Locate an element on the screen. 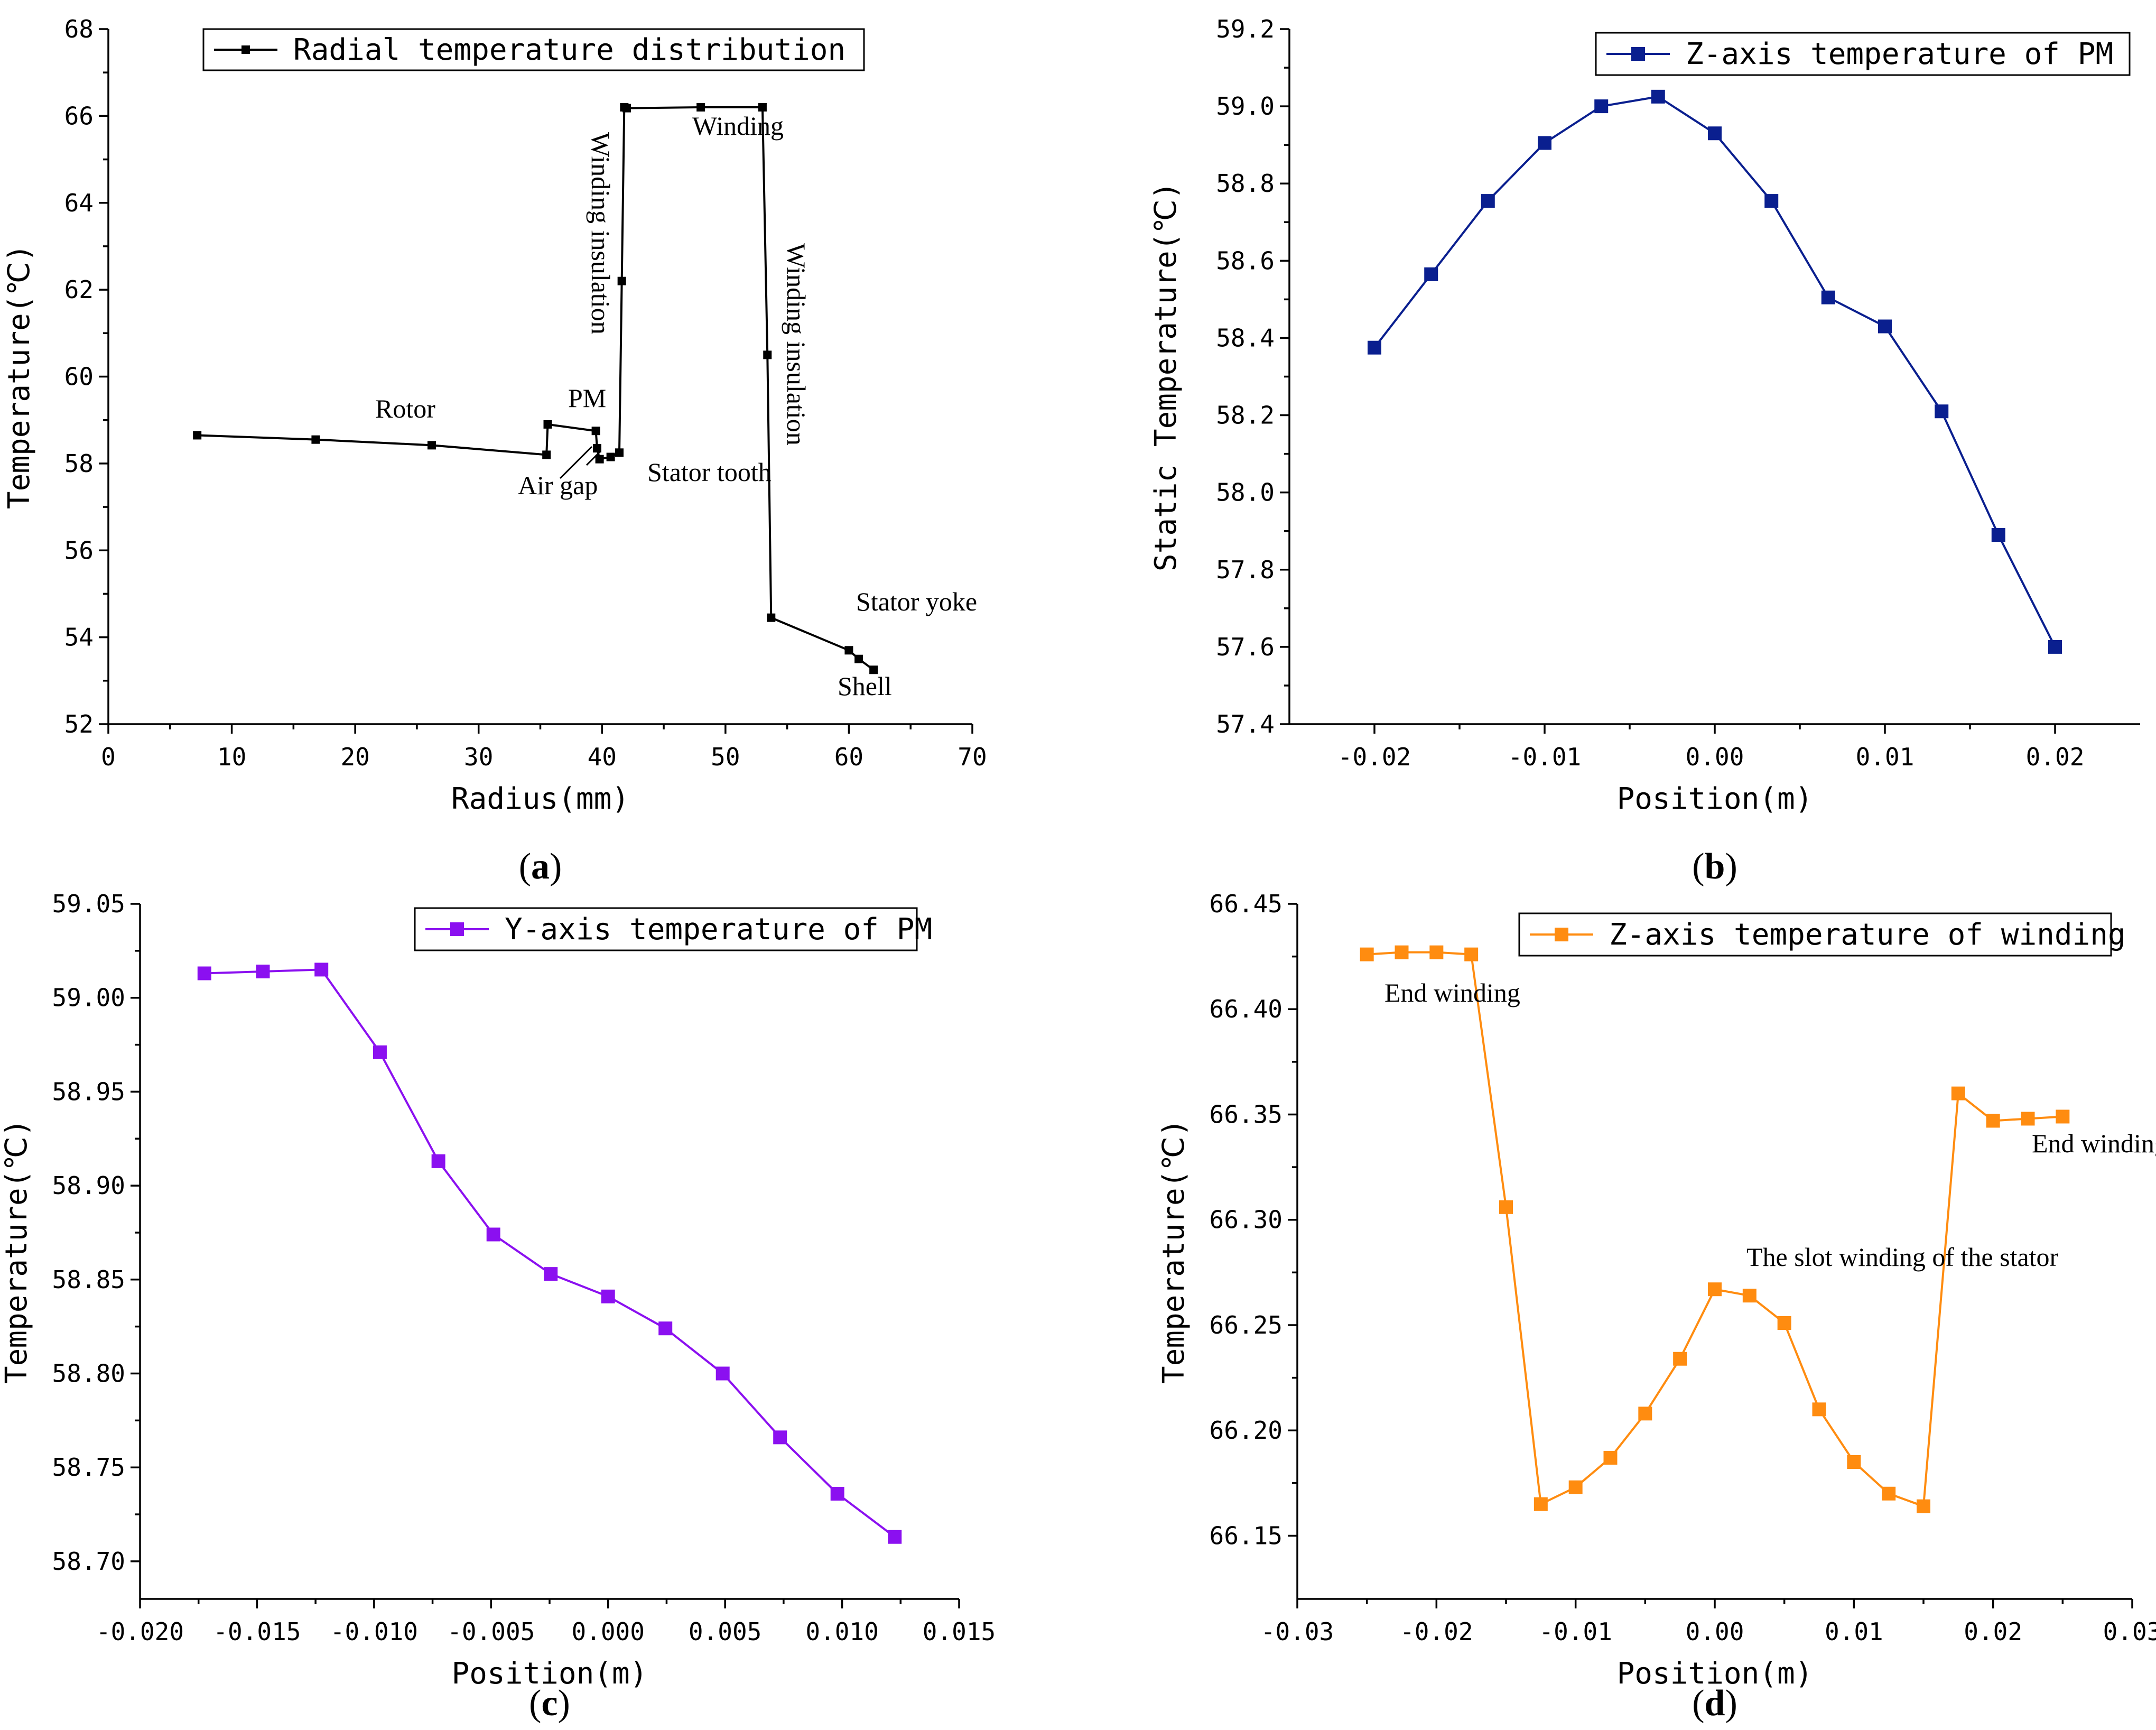  y-tick-label: 57.8 is located at coordinates (1245, 570).